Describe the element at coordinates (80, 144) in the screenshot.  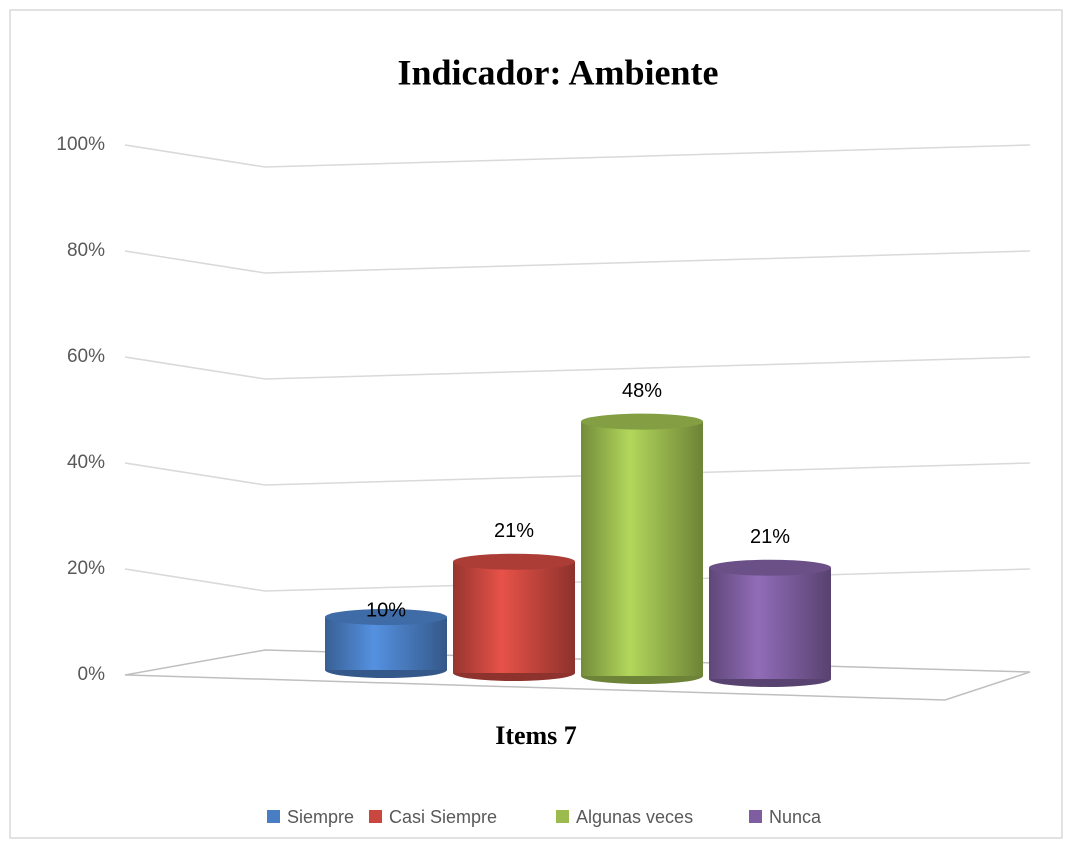
I see `y-tick-label: 100%` at that location.